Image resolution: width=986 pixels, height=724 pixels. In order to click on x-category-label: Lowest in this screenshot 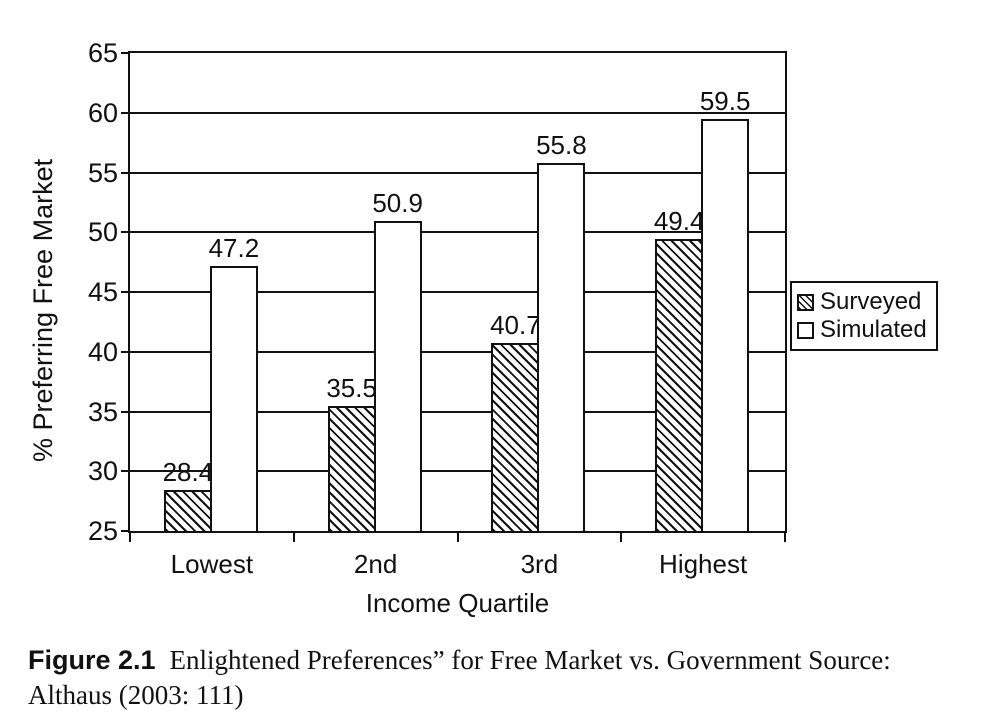, I will do `click(212, 564)`.